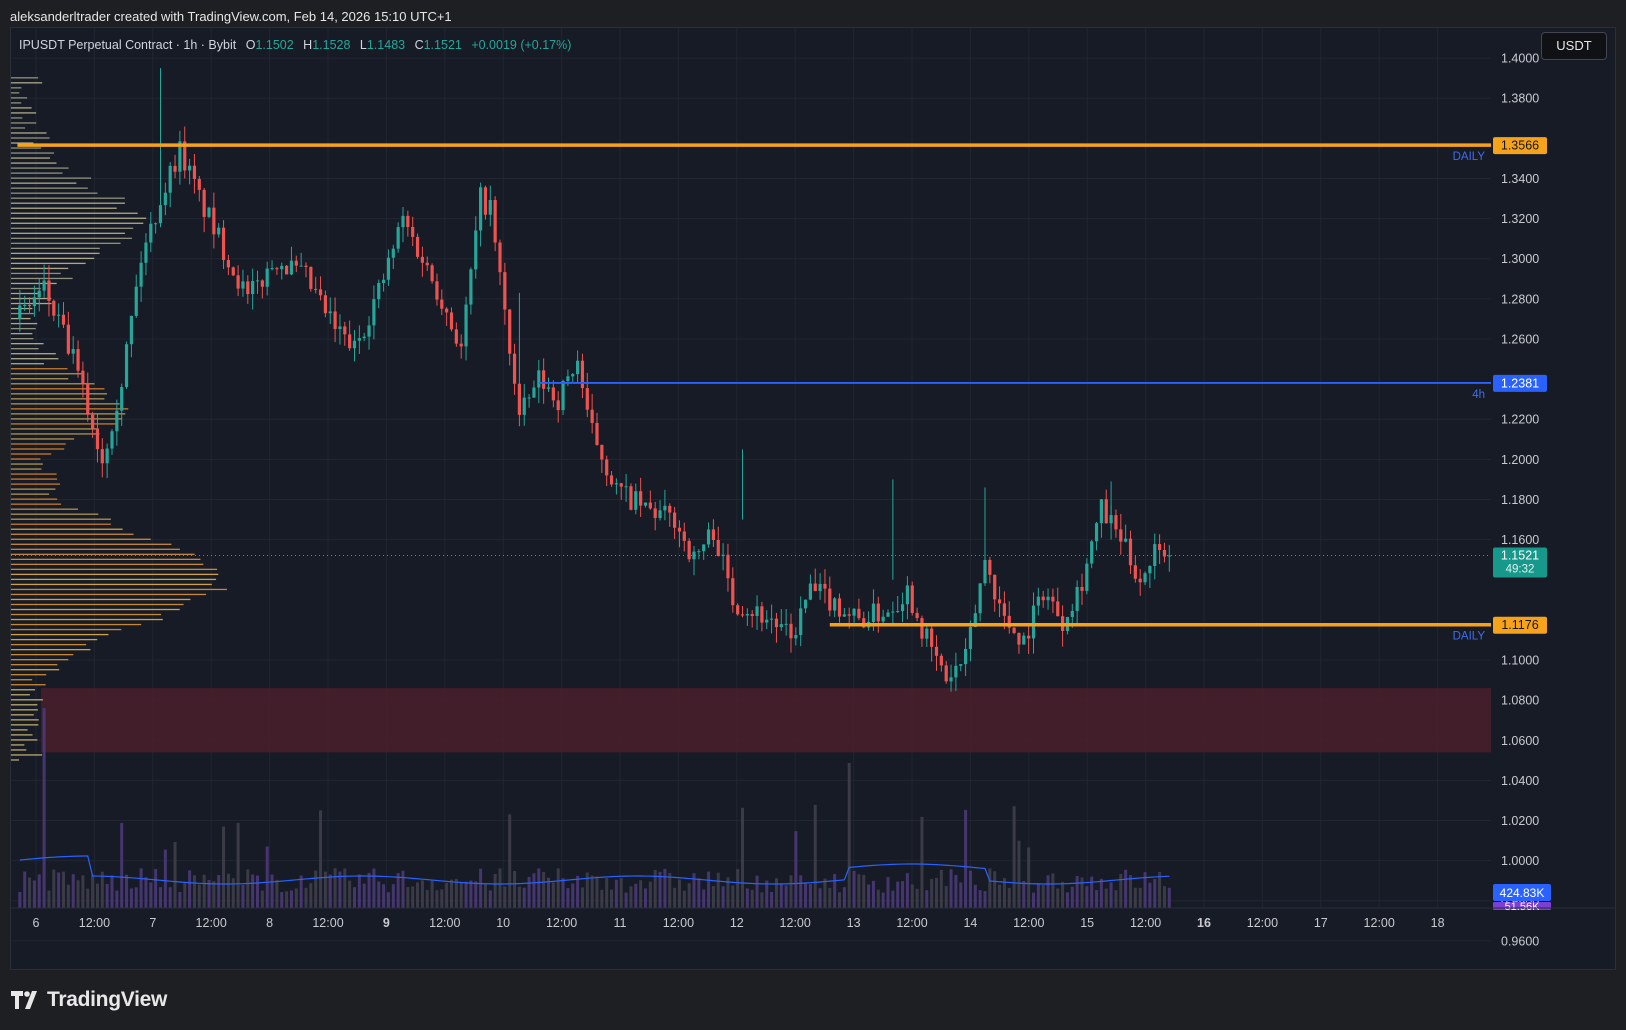 Image resolution: width=1626 pixels, height=1030 pixels. Describe the element at coordinates (250, 45) in the screenshot. I see `open-label: O` at that location.